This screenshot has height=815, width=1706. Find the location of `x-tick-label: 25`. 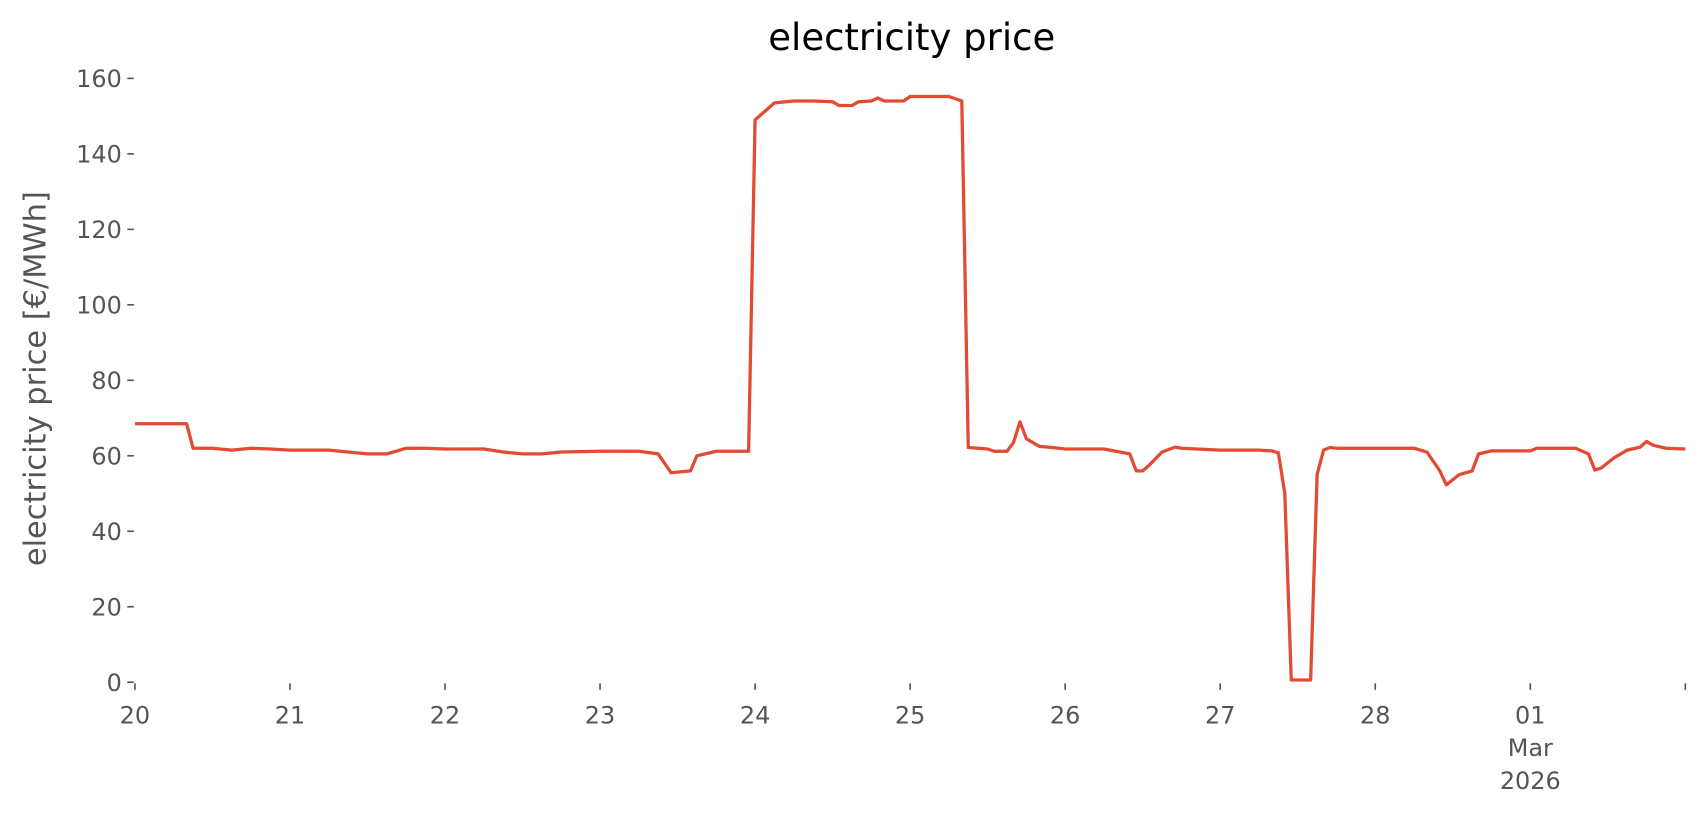

x-tick-label: 25 is located at coordinates (910, 716).